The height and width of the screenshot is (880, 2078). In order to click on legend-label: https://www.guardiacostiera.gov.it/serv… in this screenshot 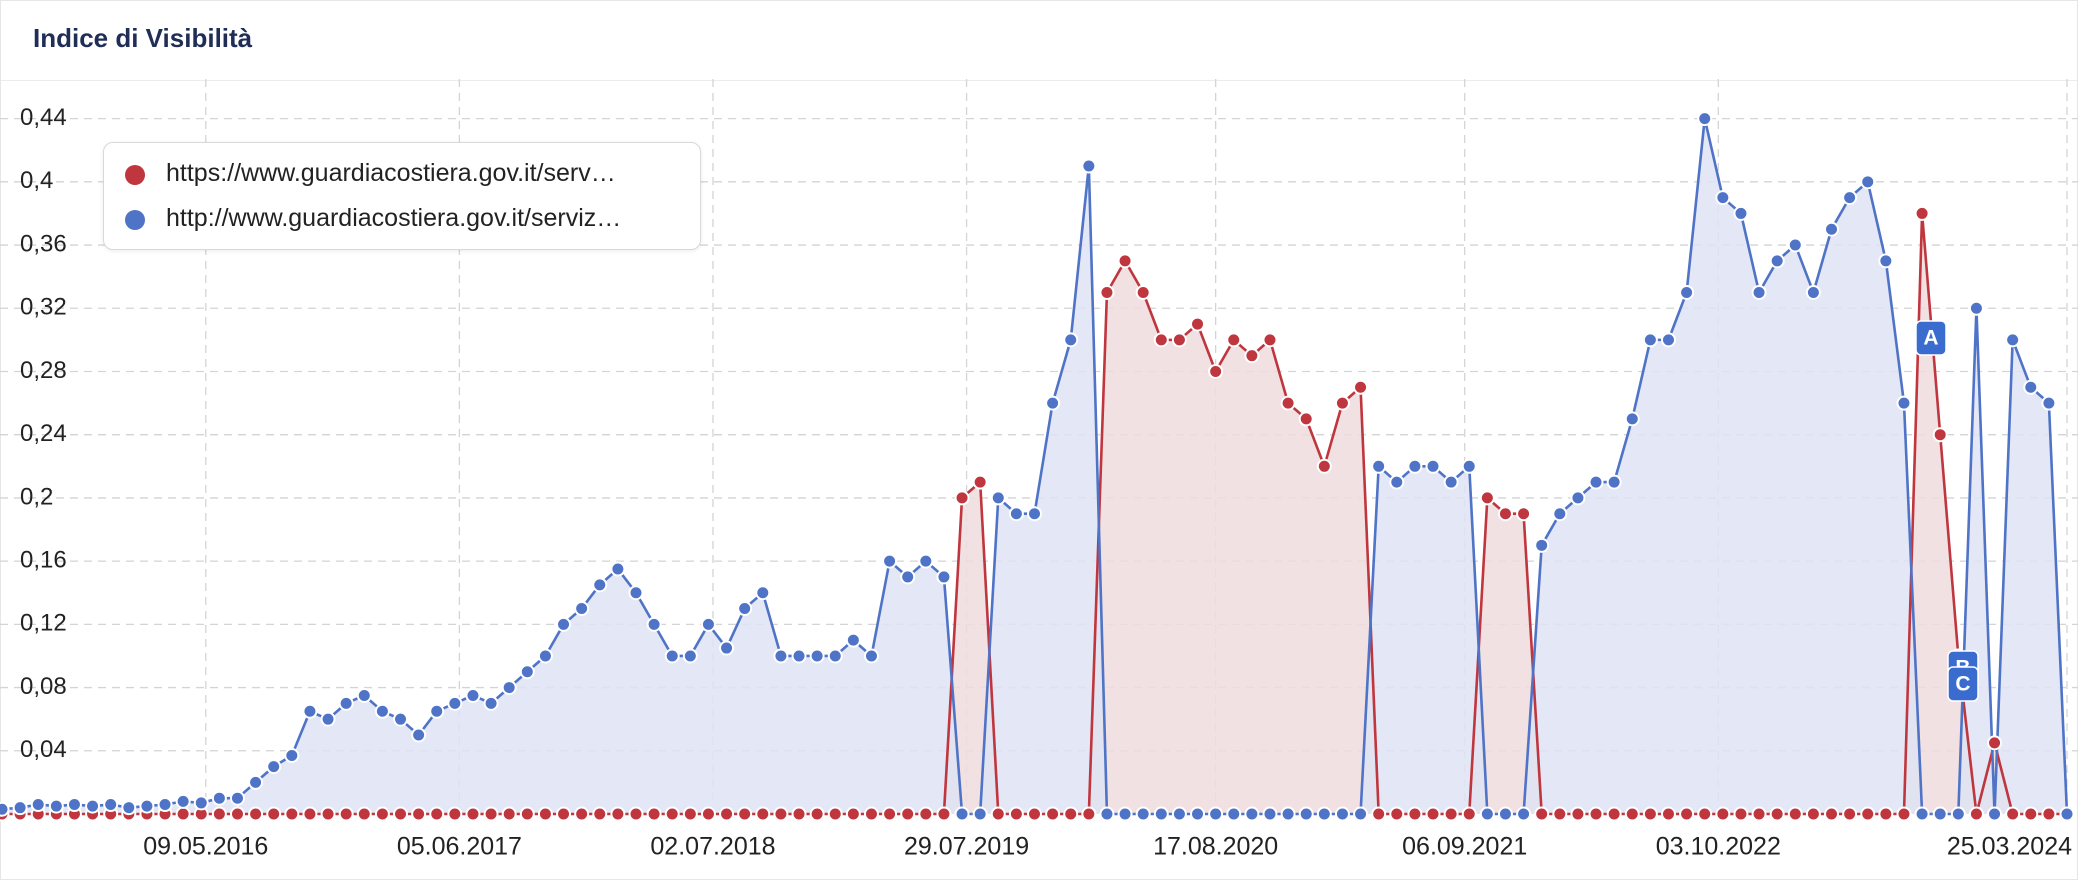, I will do `click(391, 173)`.